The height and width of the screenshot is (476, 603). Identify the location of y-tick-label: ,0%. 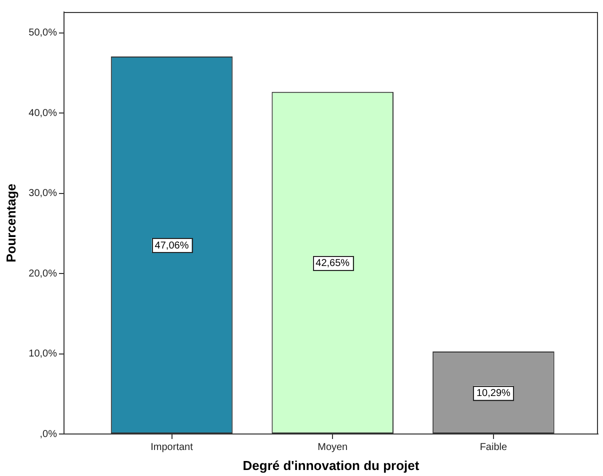
(49, 434).